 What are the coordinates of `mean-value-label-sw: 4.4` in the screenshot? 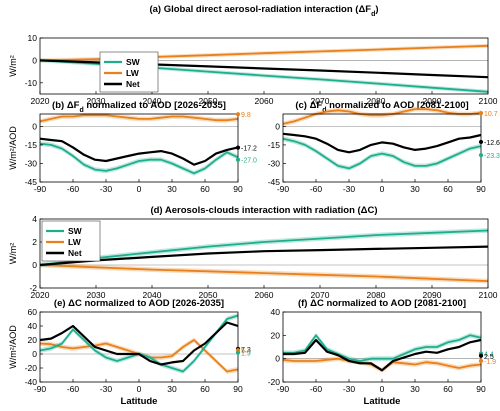 It's located at (489, 355).